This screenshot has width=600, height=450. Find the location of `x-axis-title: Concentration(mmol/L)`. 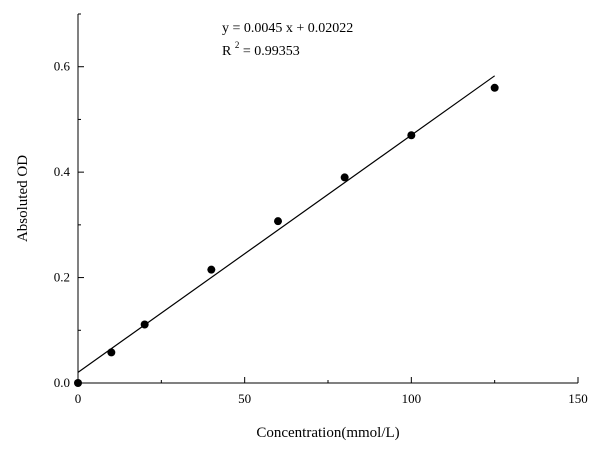

x-axis-title: Concentration(mmol/L) is located at coordinates (327, 433).